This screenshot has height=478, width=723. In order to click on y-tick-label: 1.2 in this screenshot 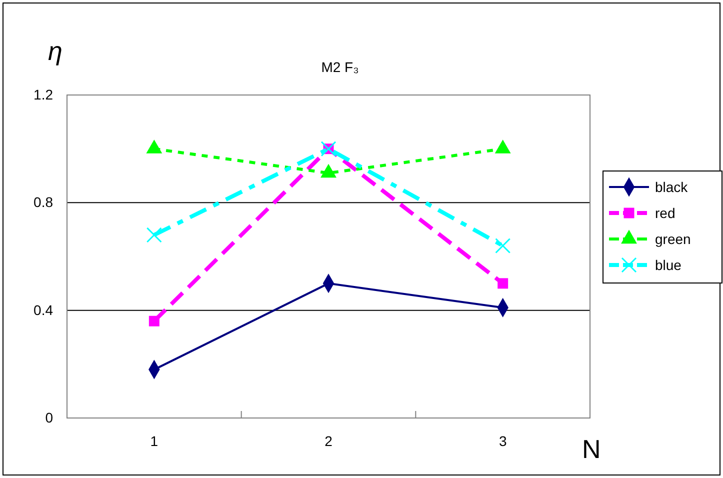, I will do `click(44, 94)`.